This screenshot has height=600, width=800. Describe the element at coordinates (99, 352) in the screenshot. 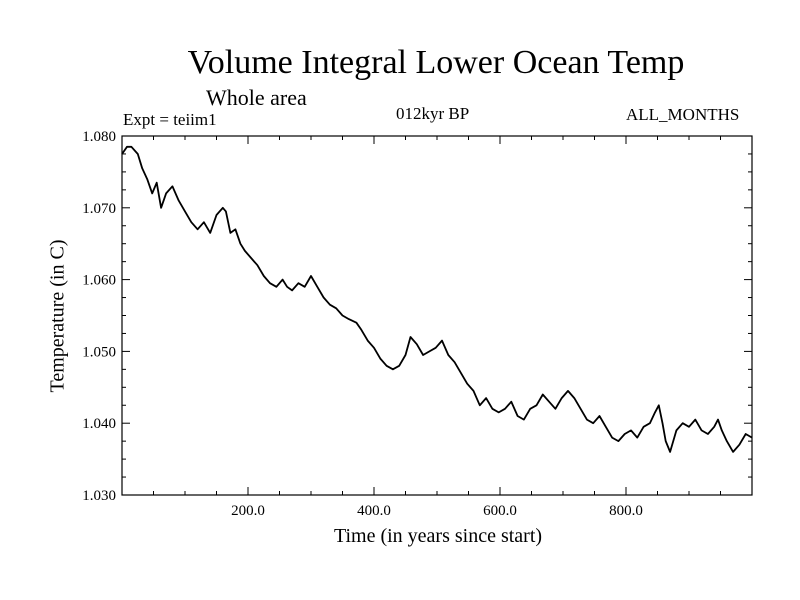

I see `y-tick-label: 1.050` at that location.